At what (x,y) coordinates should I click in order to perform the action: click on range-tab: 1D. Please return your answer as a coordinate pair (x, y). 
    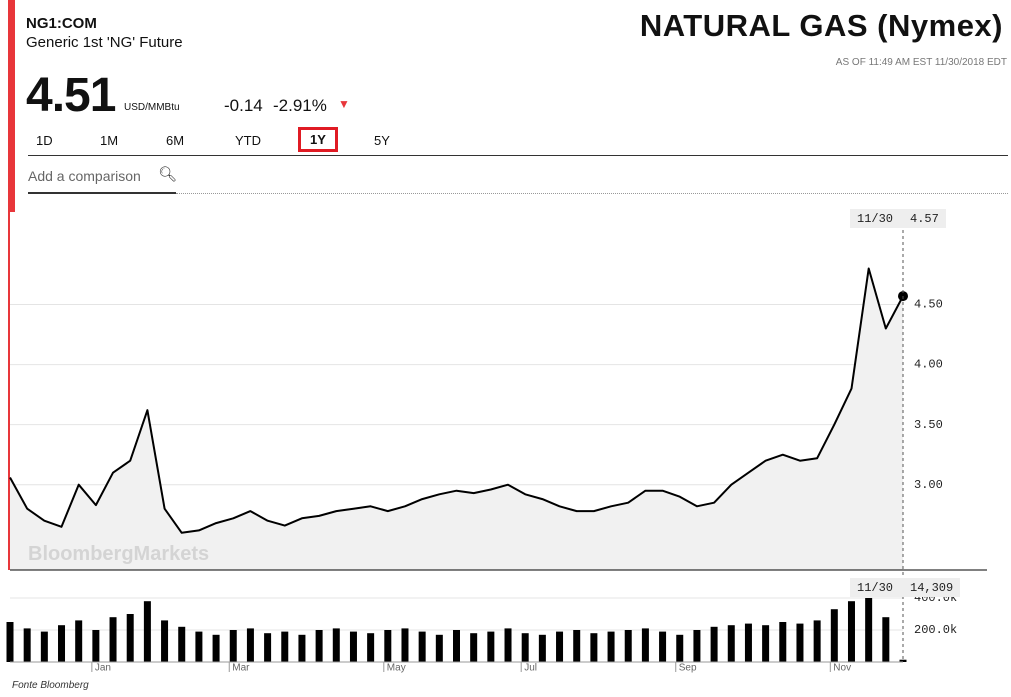
    Looking at the image, I should click on (44, 140).